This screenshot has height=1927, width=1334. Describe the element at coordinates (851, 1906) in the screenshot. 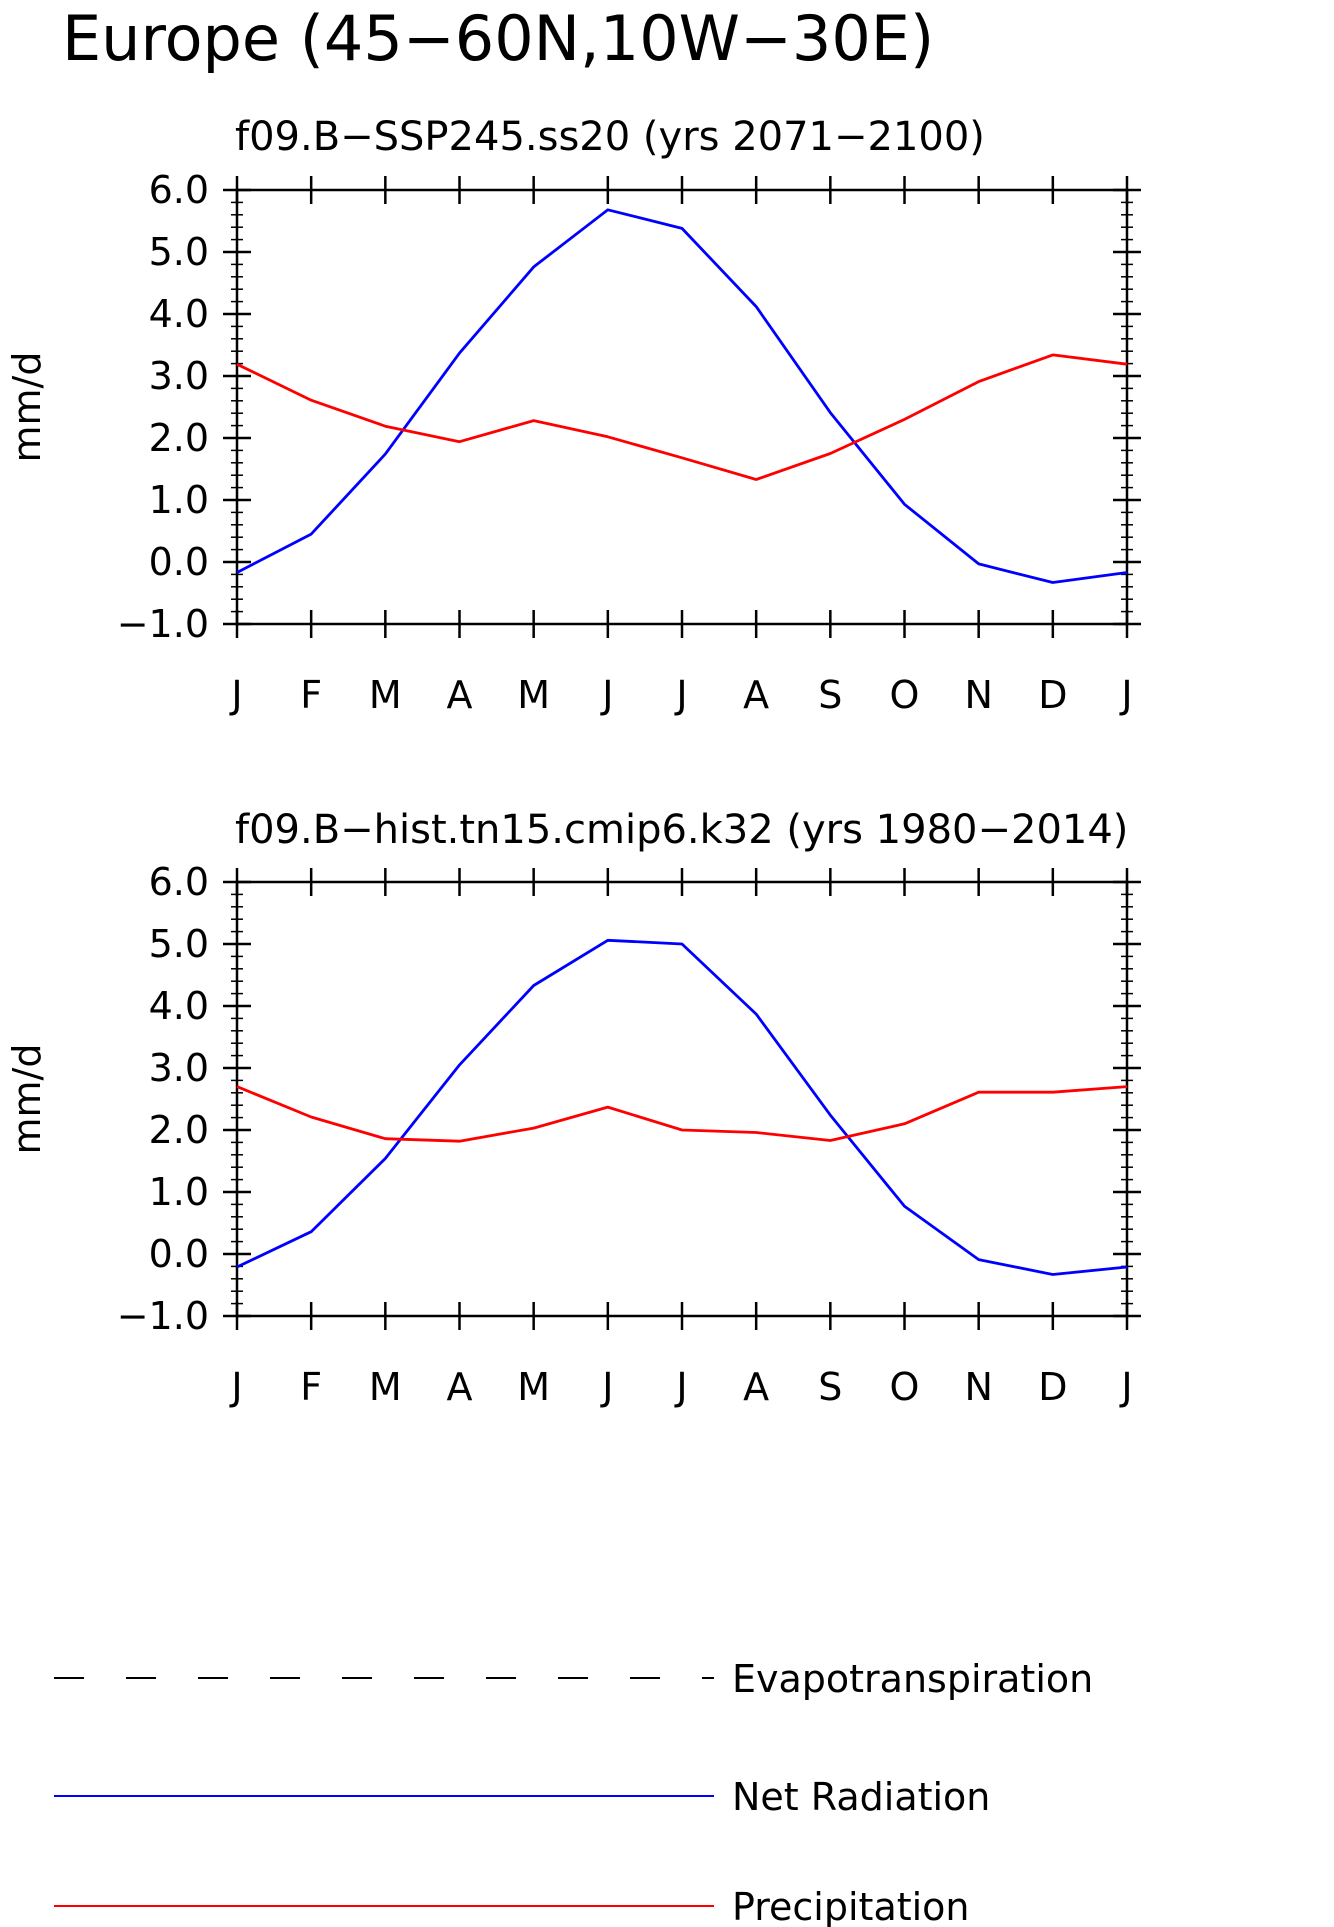

I see `legend-label: Precipitation` at that location.